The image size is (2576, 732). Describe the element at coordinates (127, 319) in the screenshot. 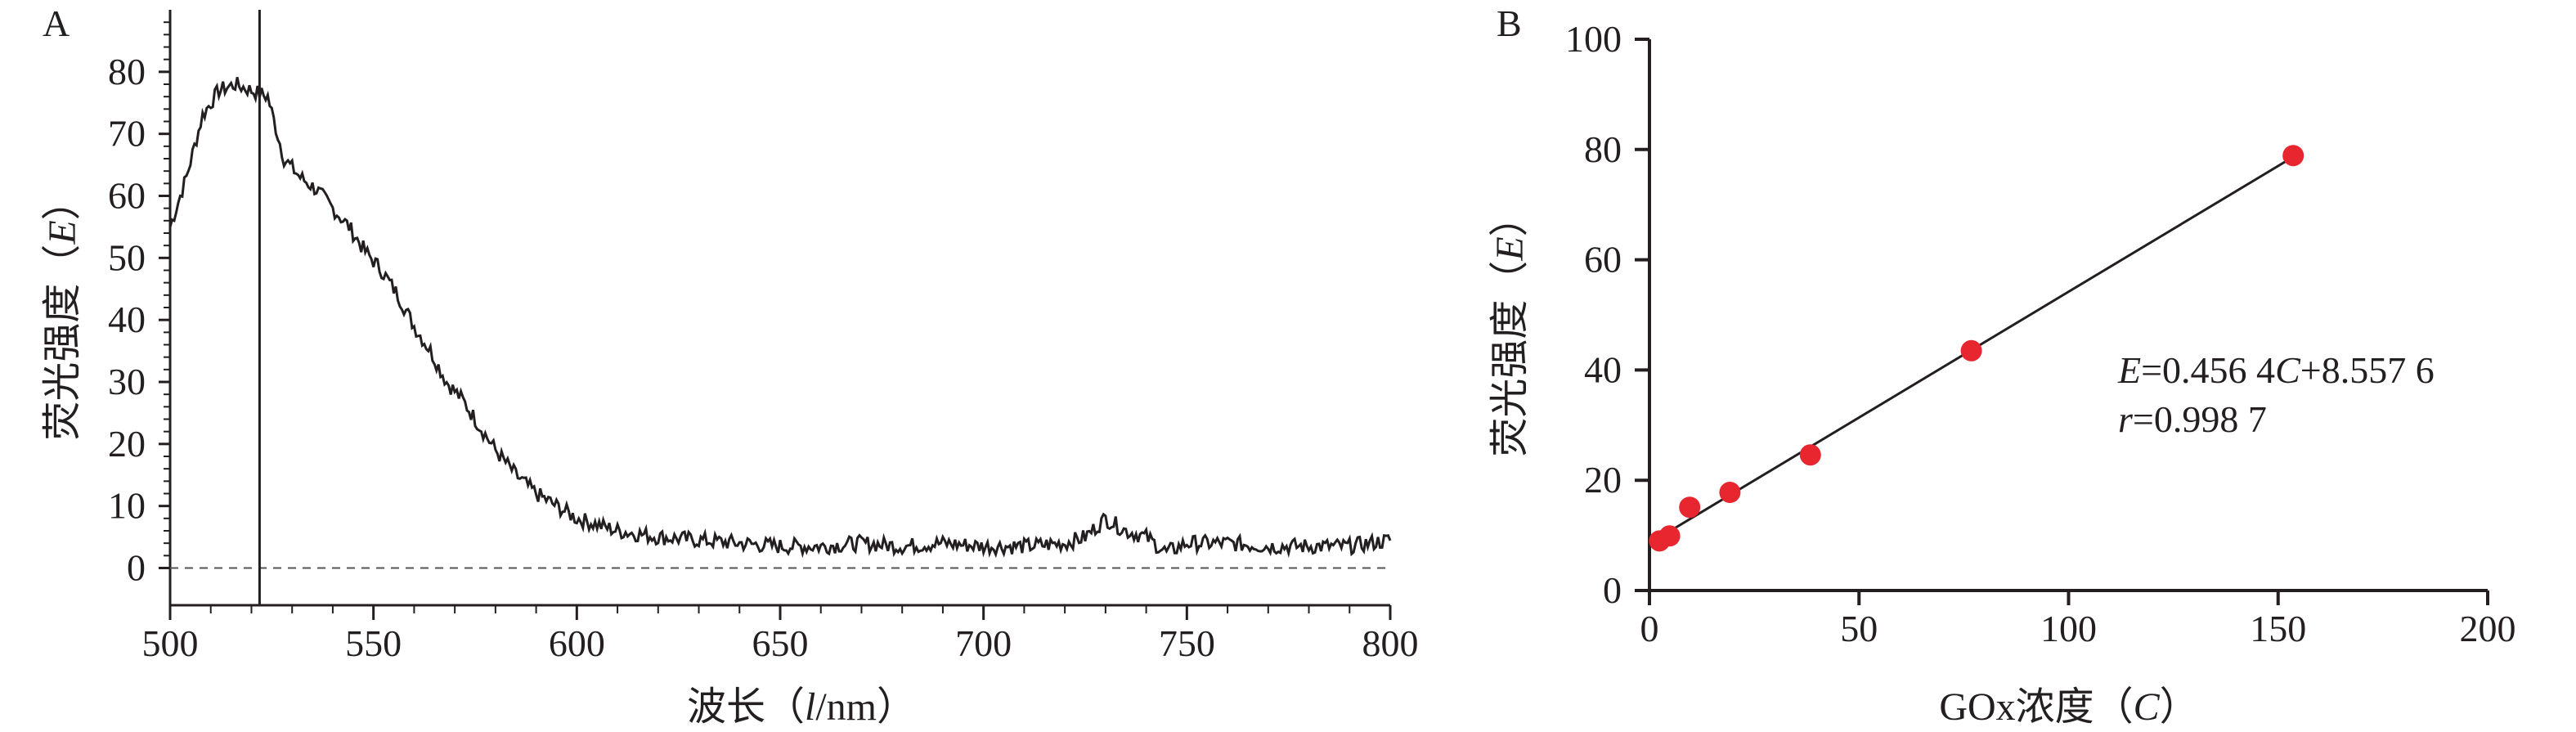

I see `panel-a-y-tick-label: 40` at that location.